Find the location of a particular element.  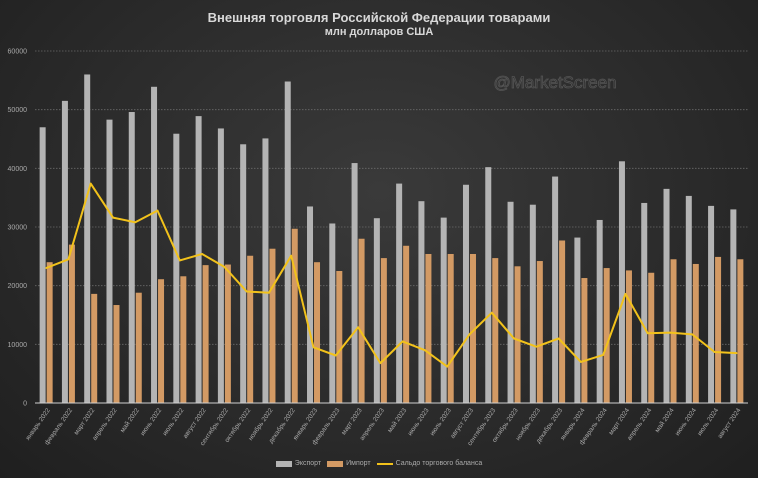

x-tick-label: июль 2022 is located at coordinates (173, 422).